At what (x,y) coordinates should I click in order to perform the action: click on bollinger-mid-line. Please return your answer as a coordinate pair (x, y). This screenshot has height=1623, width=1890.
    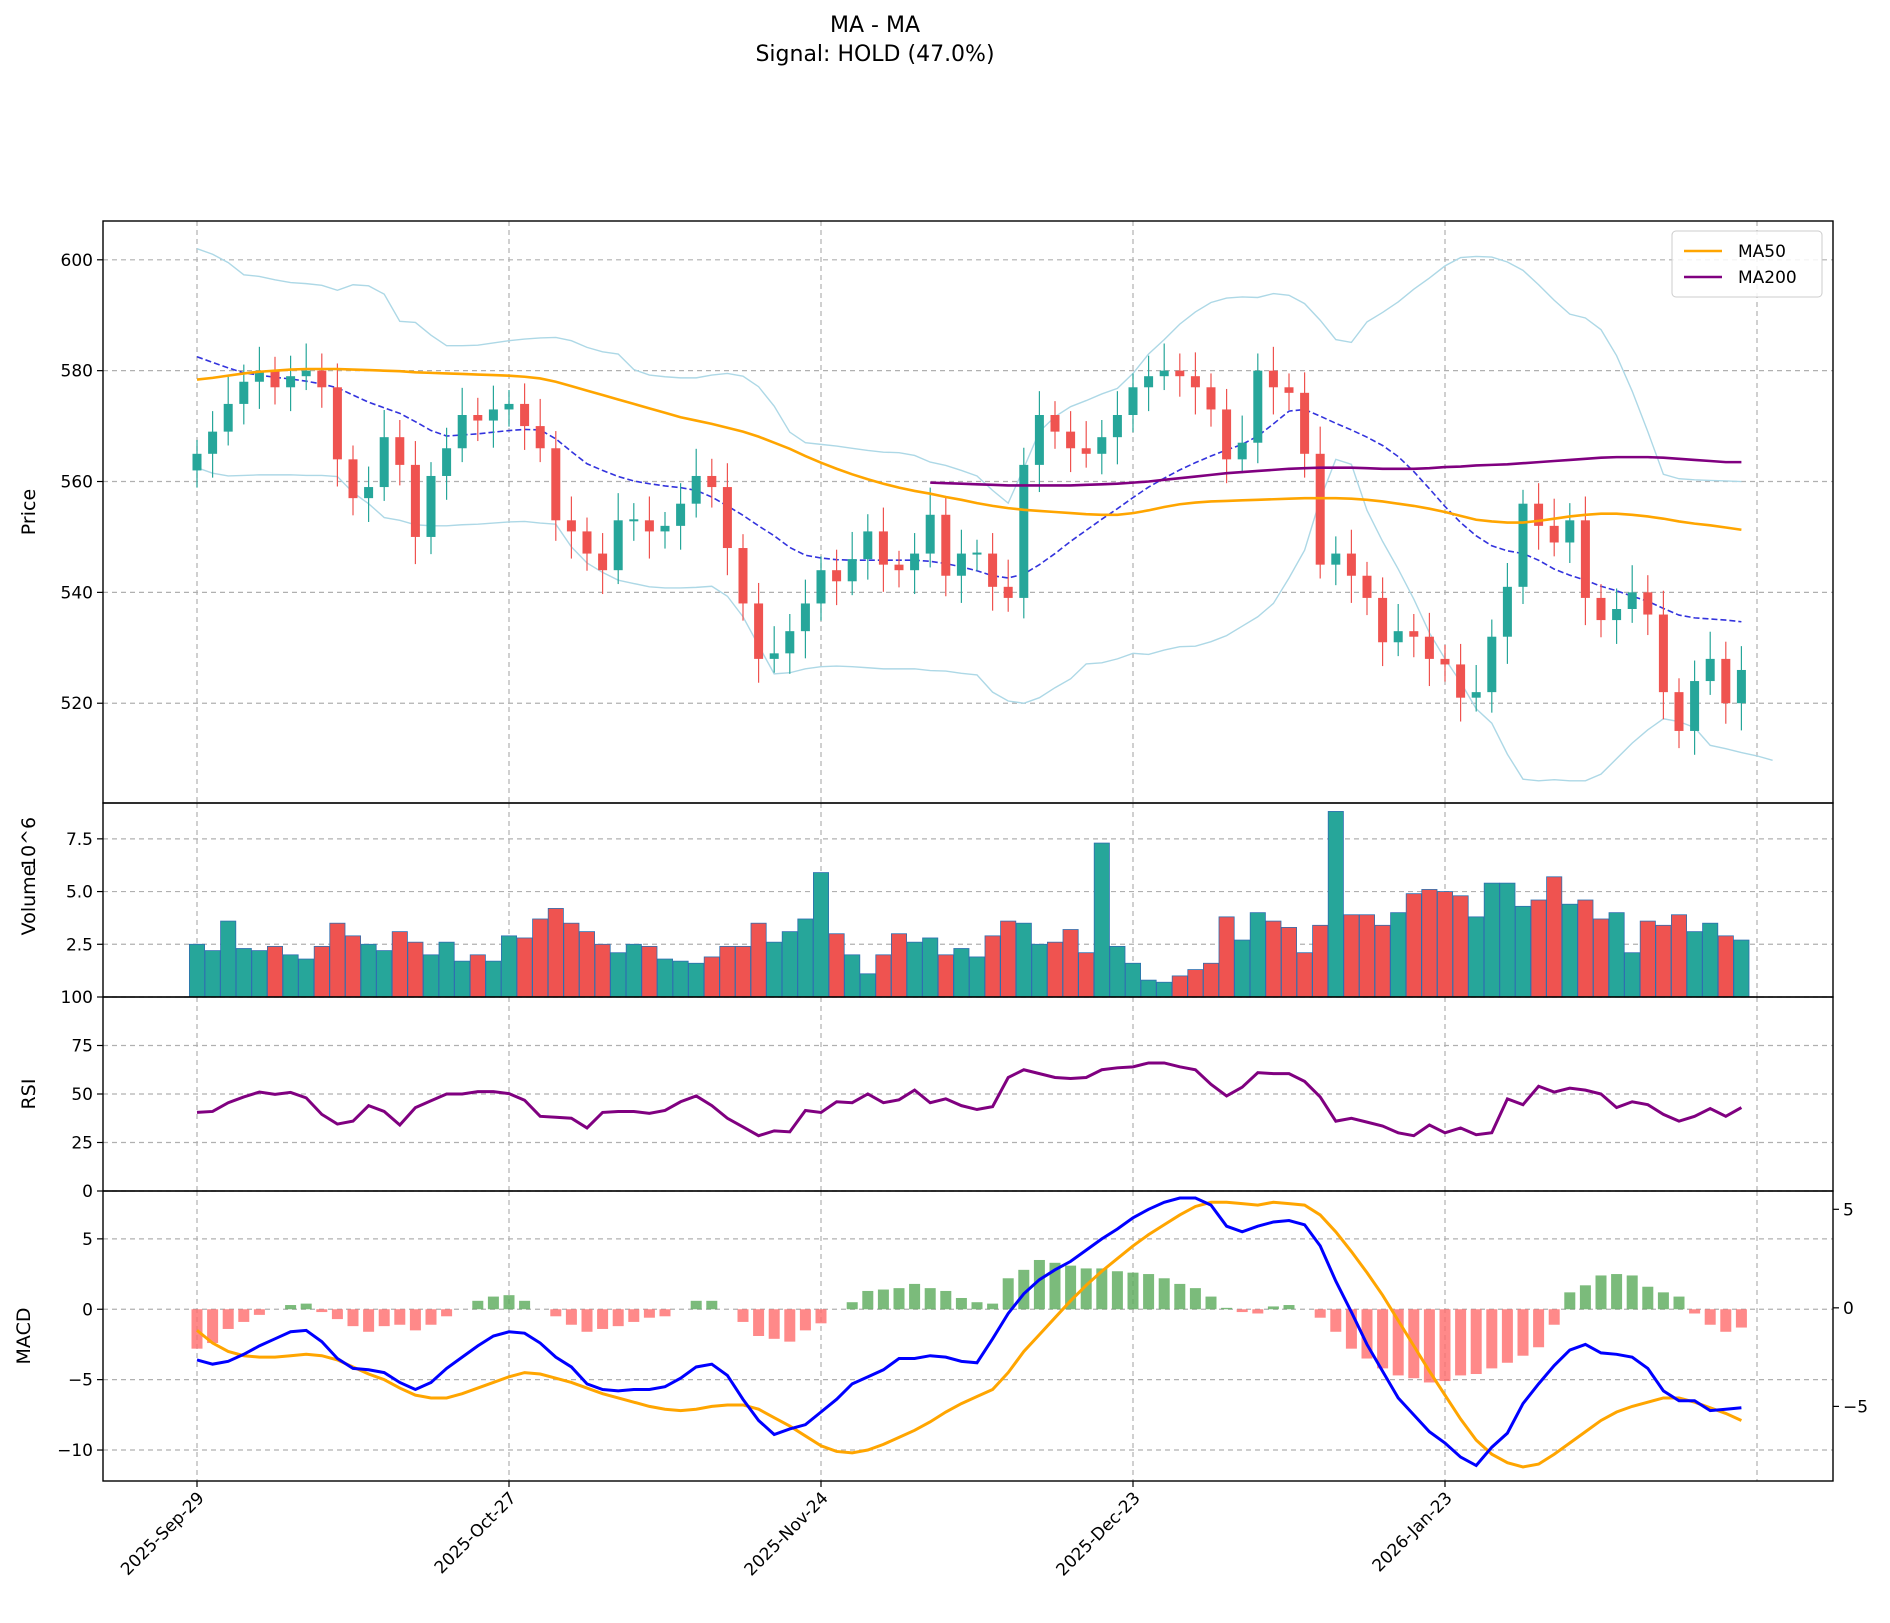
    Looking at the image, I should click on (969, 489).